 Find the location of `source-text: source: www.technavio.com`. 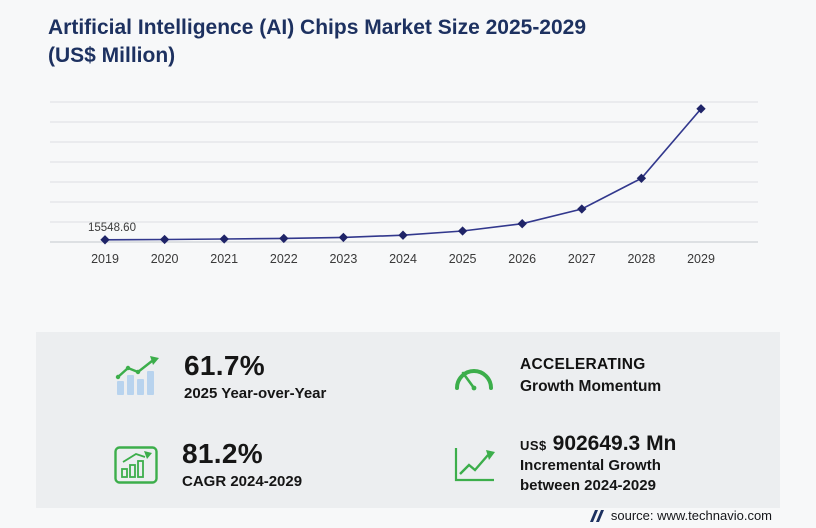

source-text: source: www.technavio.com is located at coordinates (691, 515).